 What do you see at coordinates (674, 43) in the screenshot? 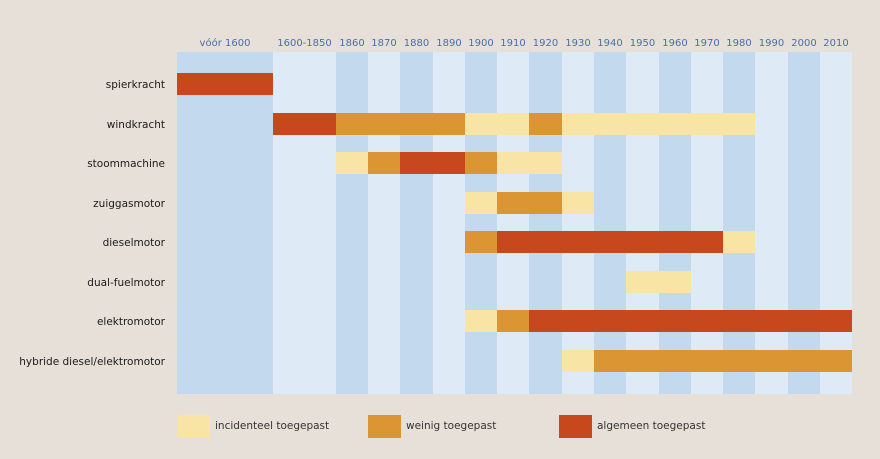
I see `column-label: 1960` at bounding box center [674, 43].